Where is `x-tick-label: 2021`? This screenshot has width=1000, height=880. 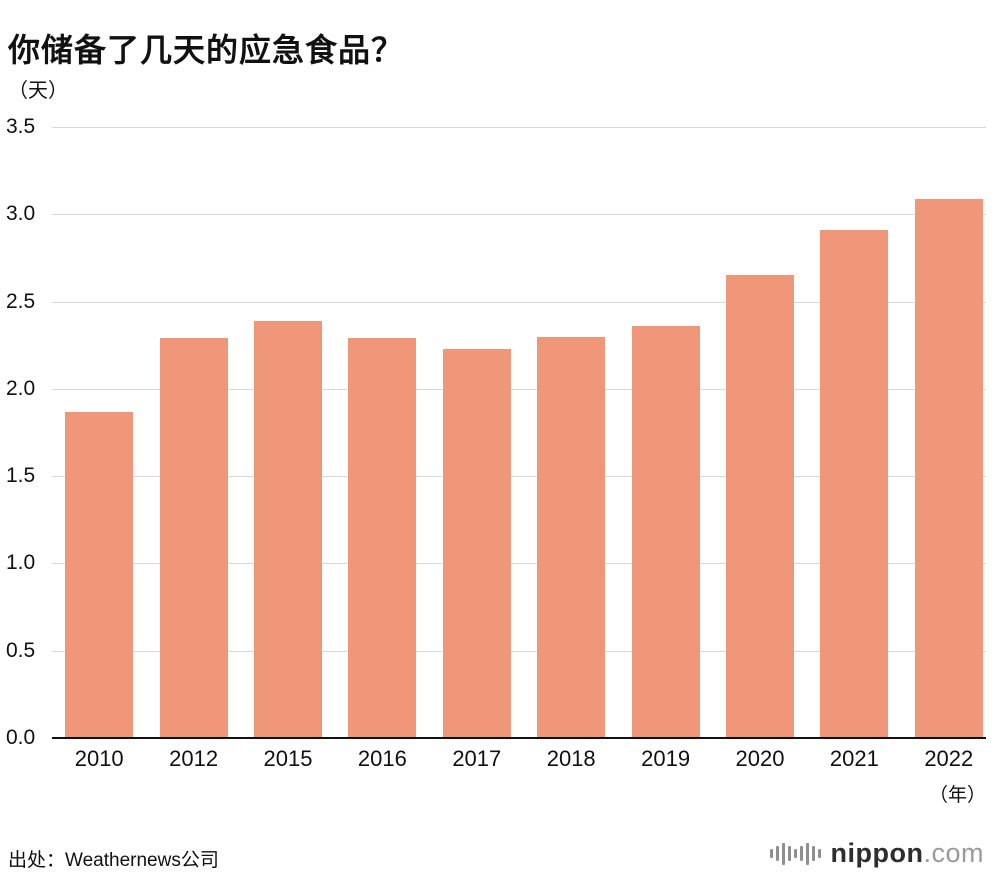
x-tick-label: 2021 is located at coordinates (854, 758).